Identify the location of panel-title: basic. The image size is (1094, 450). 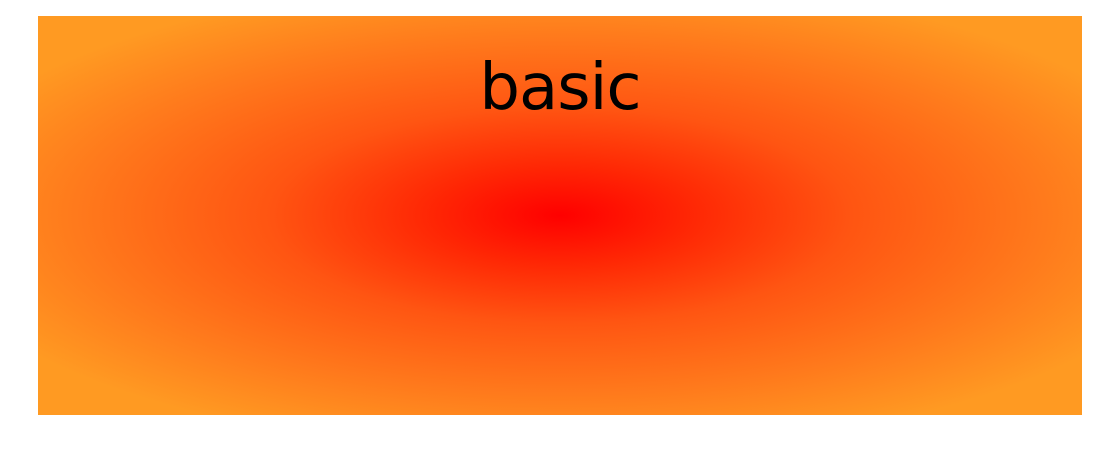
(560, 88).